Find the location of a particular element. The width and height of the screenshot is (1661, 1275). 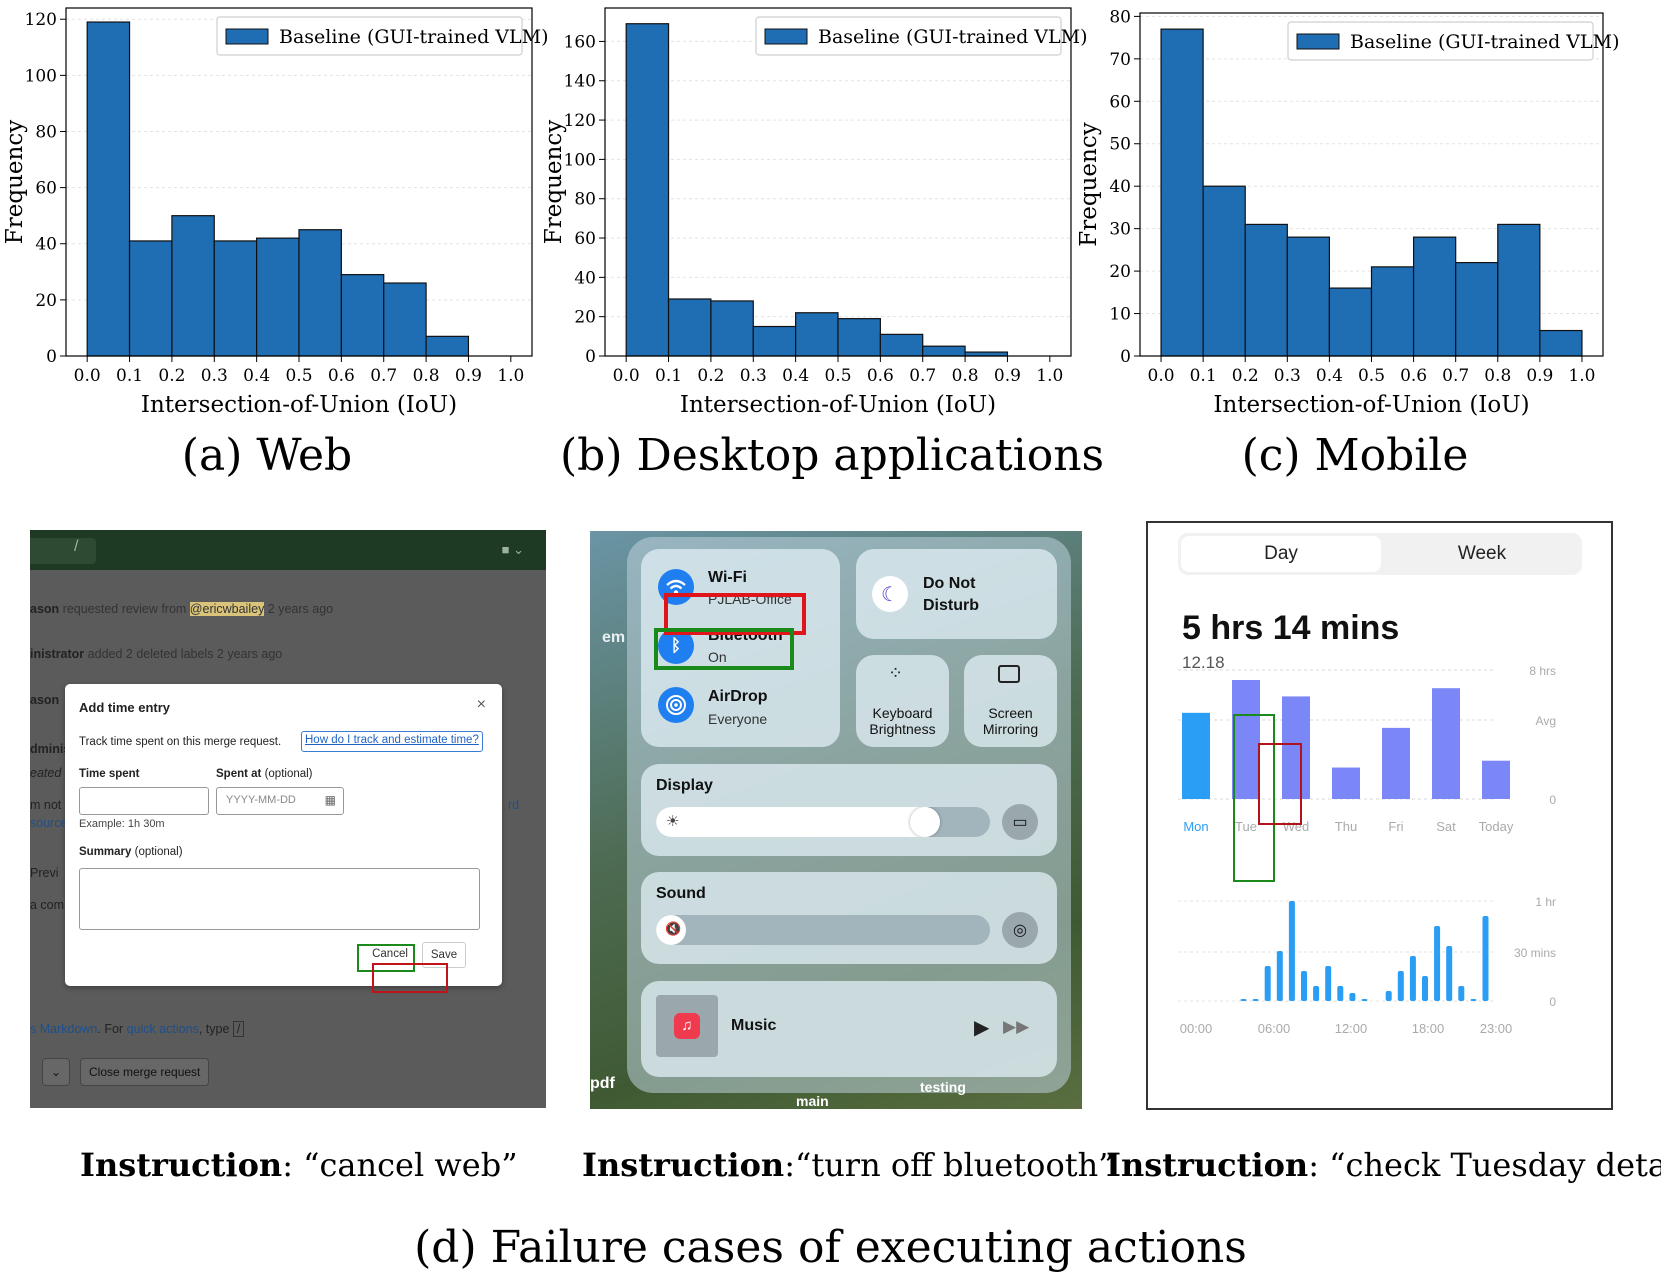

hourly-x-label: 23:00 is located at coordinates (1496, 1028).